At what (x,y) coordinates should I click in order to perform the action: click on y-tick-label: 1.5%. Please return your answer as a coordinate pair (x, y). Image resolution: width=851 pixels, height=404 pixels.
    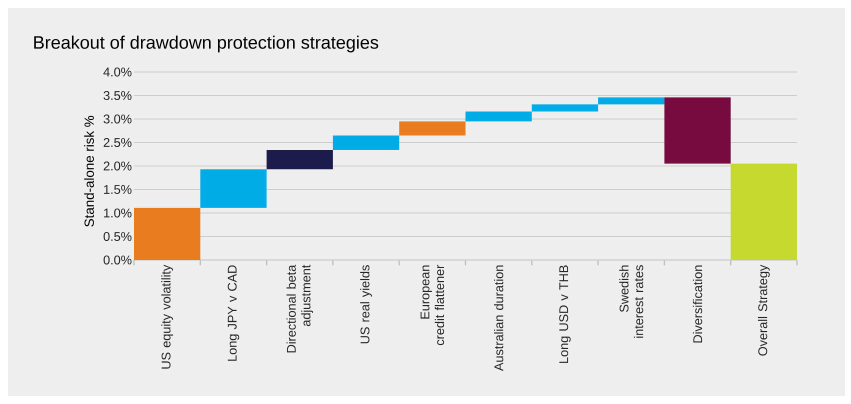
    Looking at the image, I should click on (118, 189).